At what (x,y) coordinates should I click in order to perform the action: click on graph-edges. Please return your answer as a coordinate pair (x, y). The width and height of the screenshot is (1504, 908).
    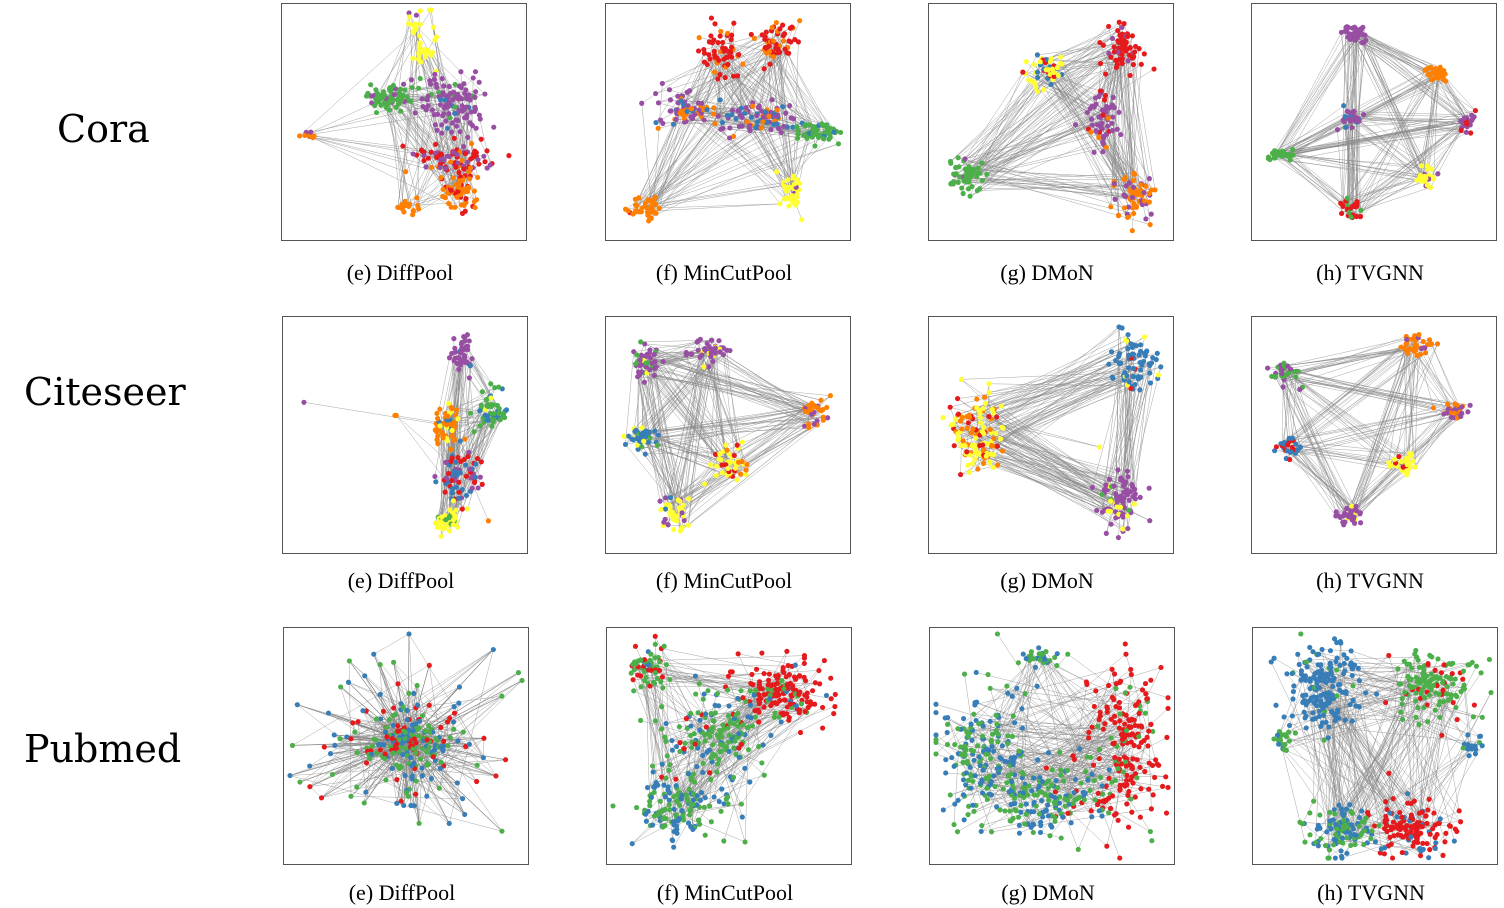
    Looking at the image, I should click on (1369, 429).